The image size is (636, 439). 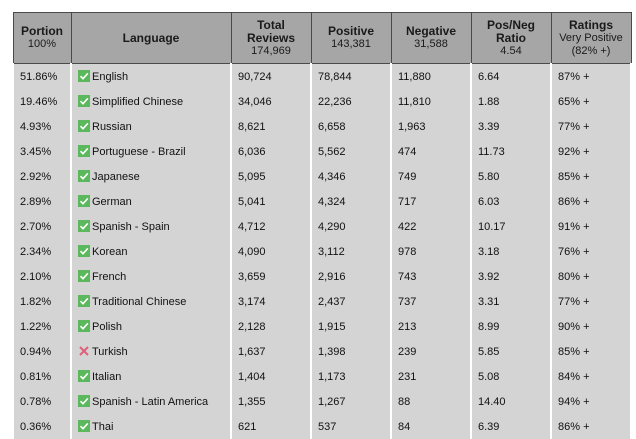 I want to click on total: 1,404, so click(x=252, y=377).